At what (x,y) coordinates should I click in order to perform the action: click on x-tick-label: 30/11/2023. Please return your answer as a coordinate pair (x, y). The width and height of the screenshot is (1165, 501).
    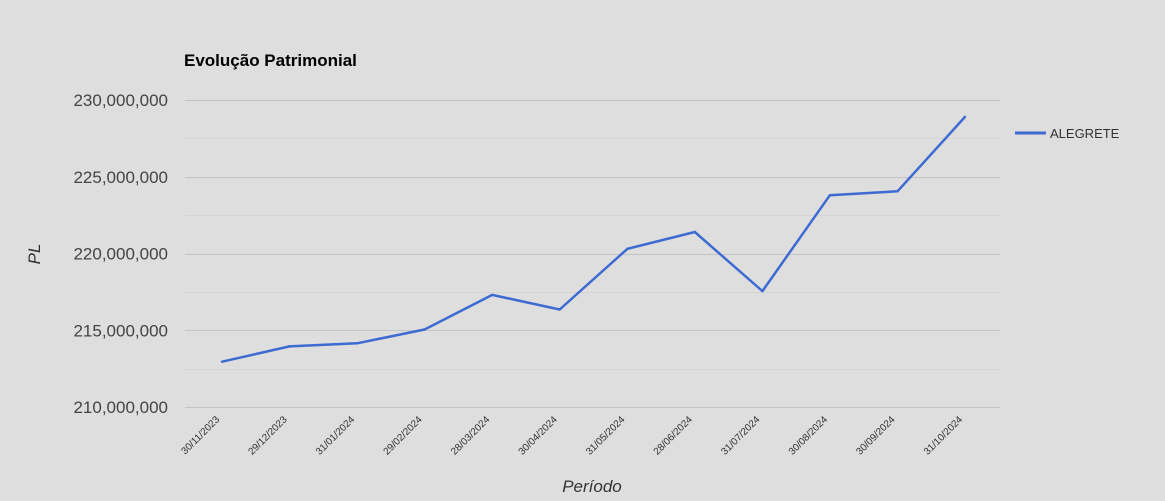
    Looking at the image, I should click on (200, 435).